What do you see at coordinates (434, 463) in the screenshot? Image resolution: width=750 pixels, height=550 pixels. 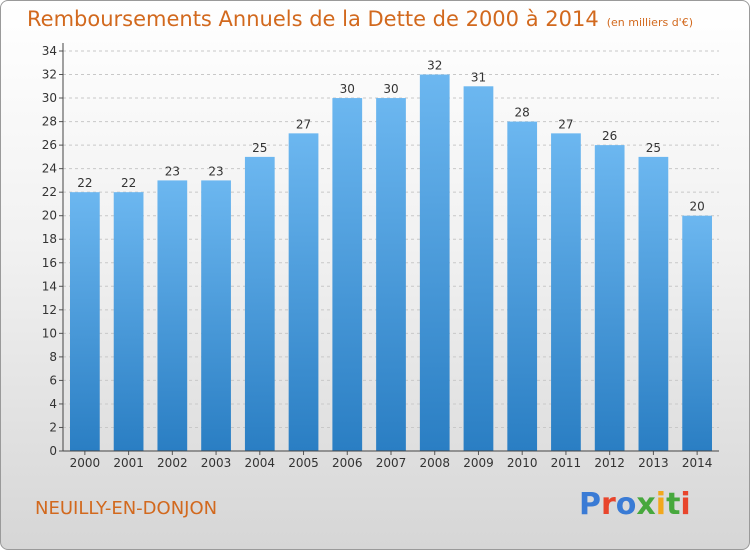 I see `x-tick-label: 2008` at bounding box center [434, 463].